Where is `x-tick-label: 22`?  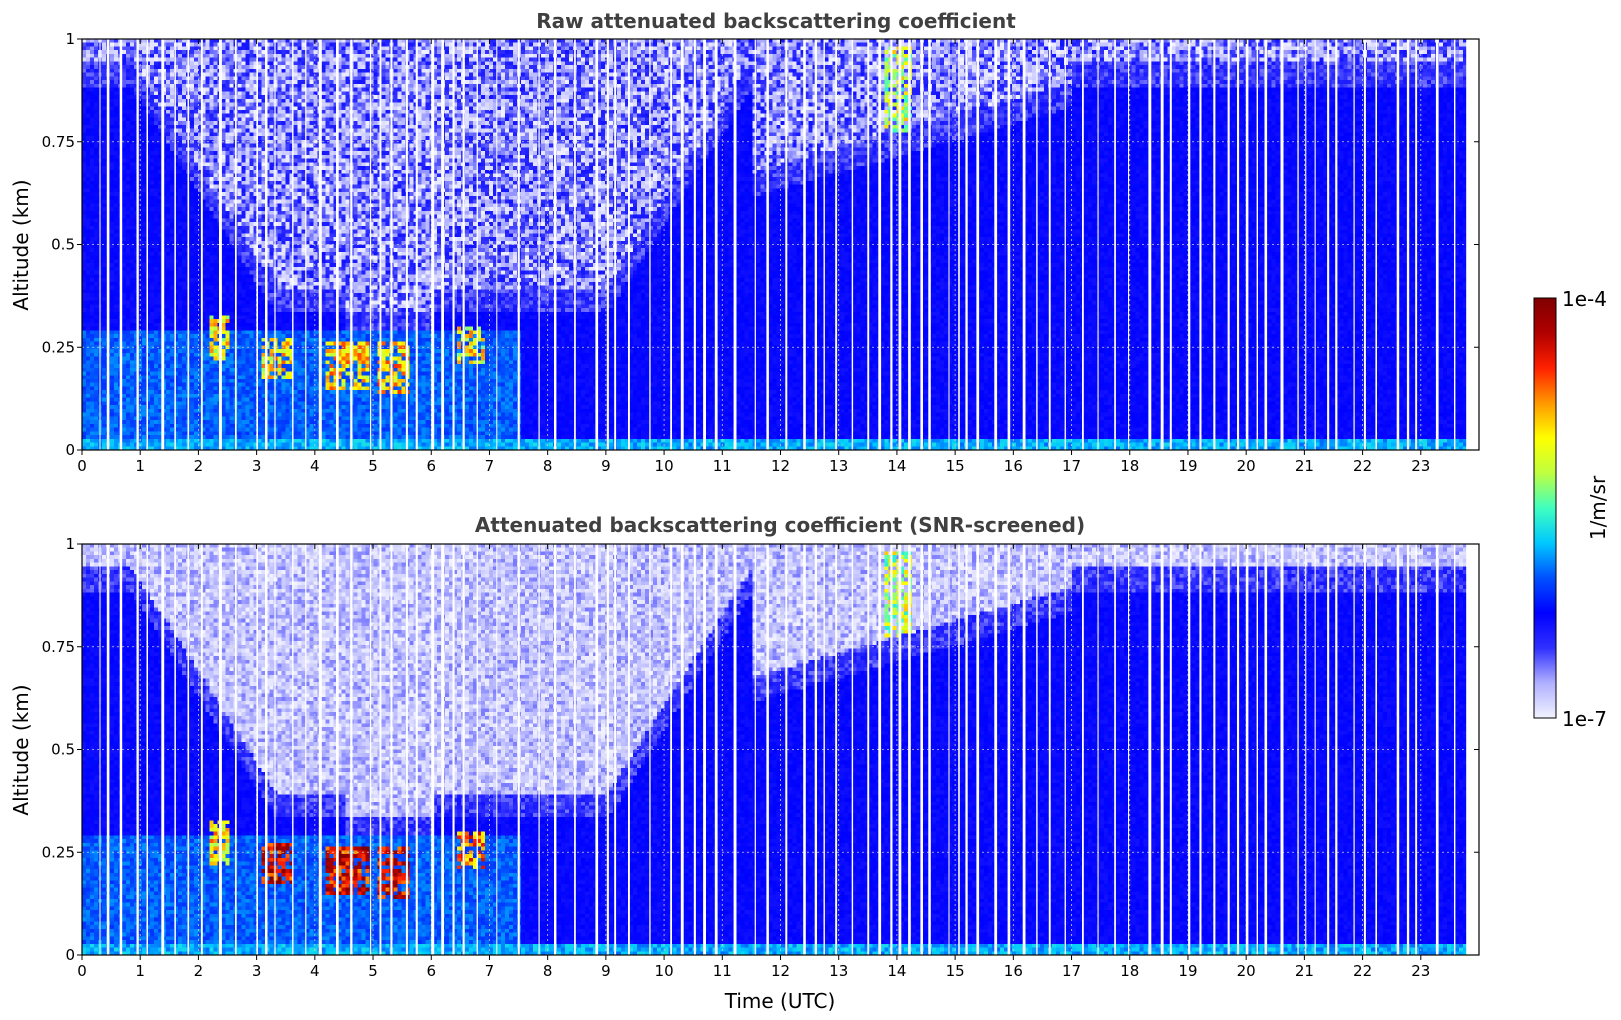
x-tick-label: 22 is located at coordinates (1362, 466).